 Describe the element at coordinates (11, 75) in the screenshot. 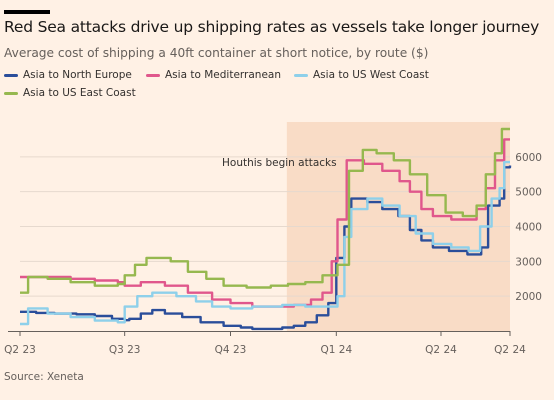

I see `legend-swatch-north-europe` at that location.